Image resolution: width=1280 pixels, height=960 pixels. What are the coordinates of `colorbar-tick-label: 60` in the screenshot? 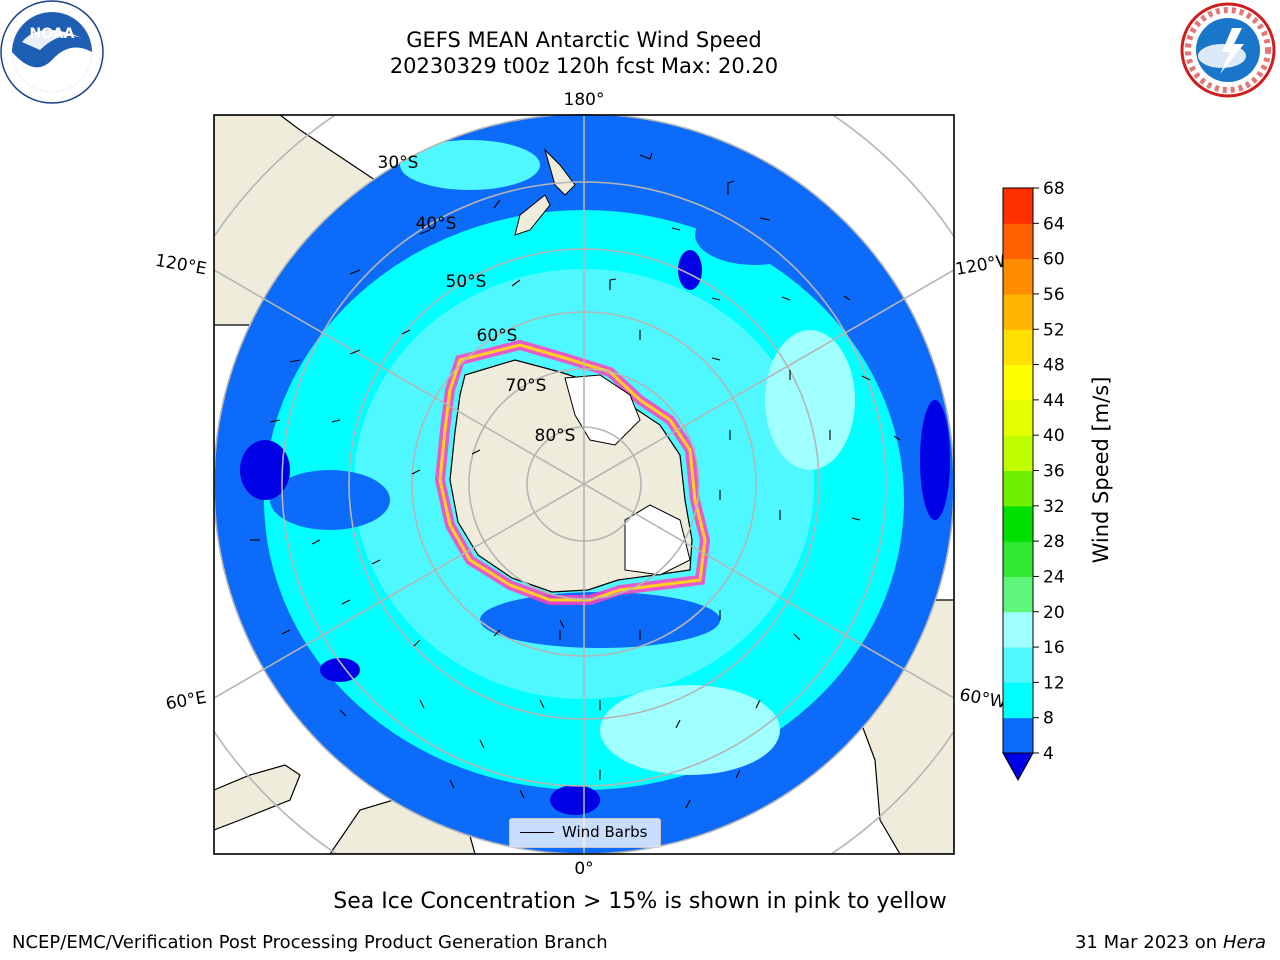 It's located at (1054, 260).